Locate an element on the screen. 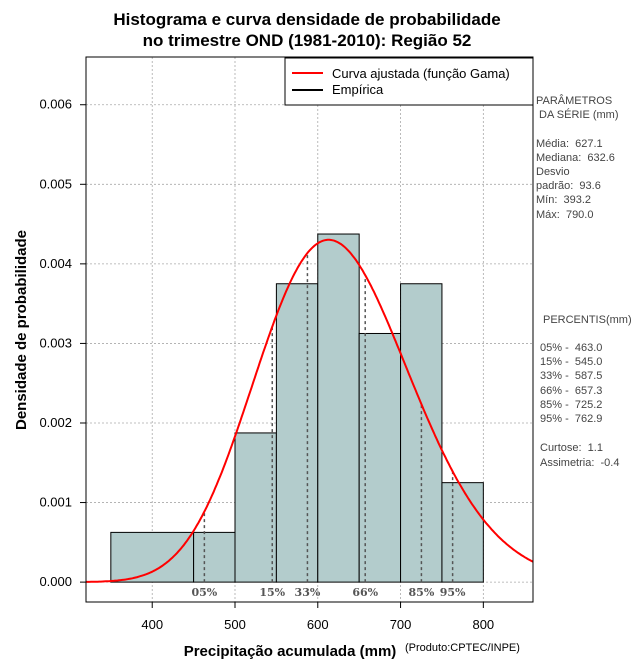 The width and height of the screenshot is (640, 660). param-median: Mediana: 632.6 is located at coordinates (575, 158).